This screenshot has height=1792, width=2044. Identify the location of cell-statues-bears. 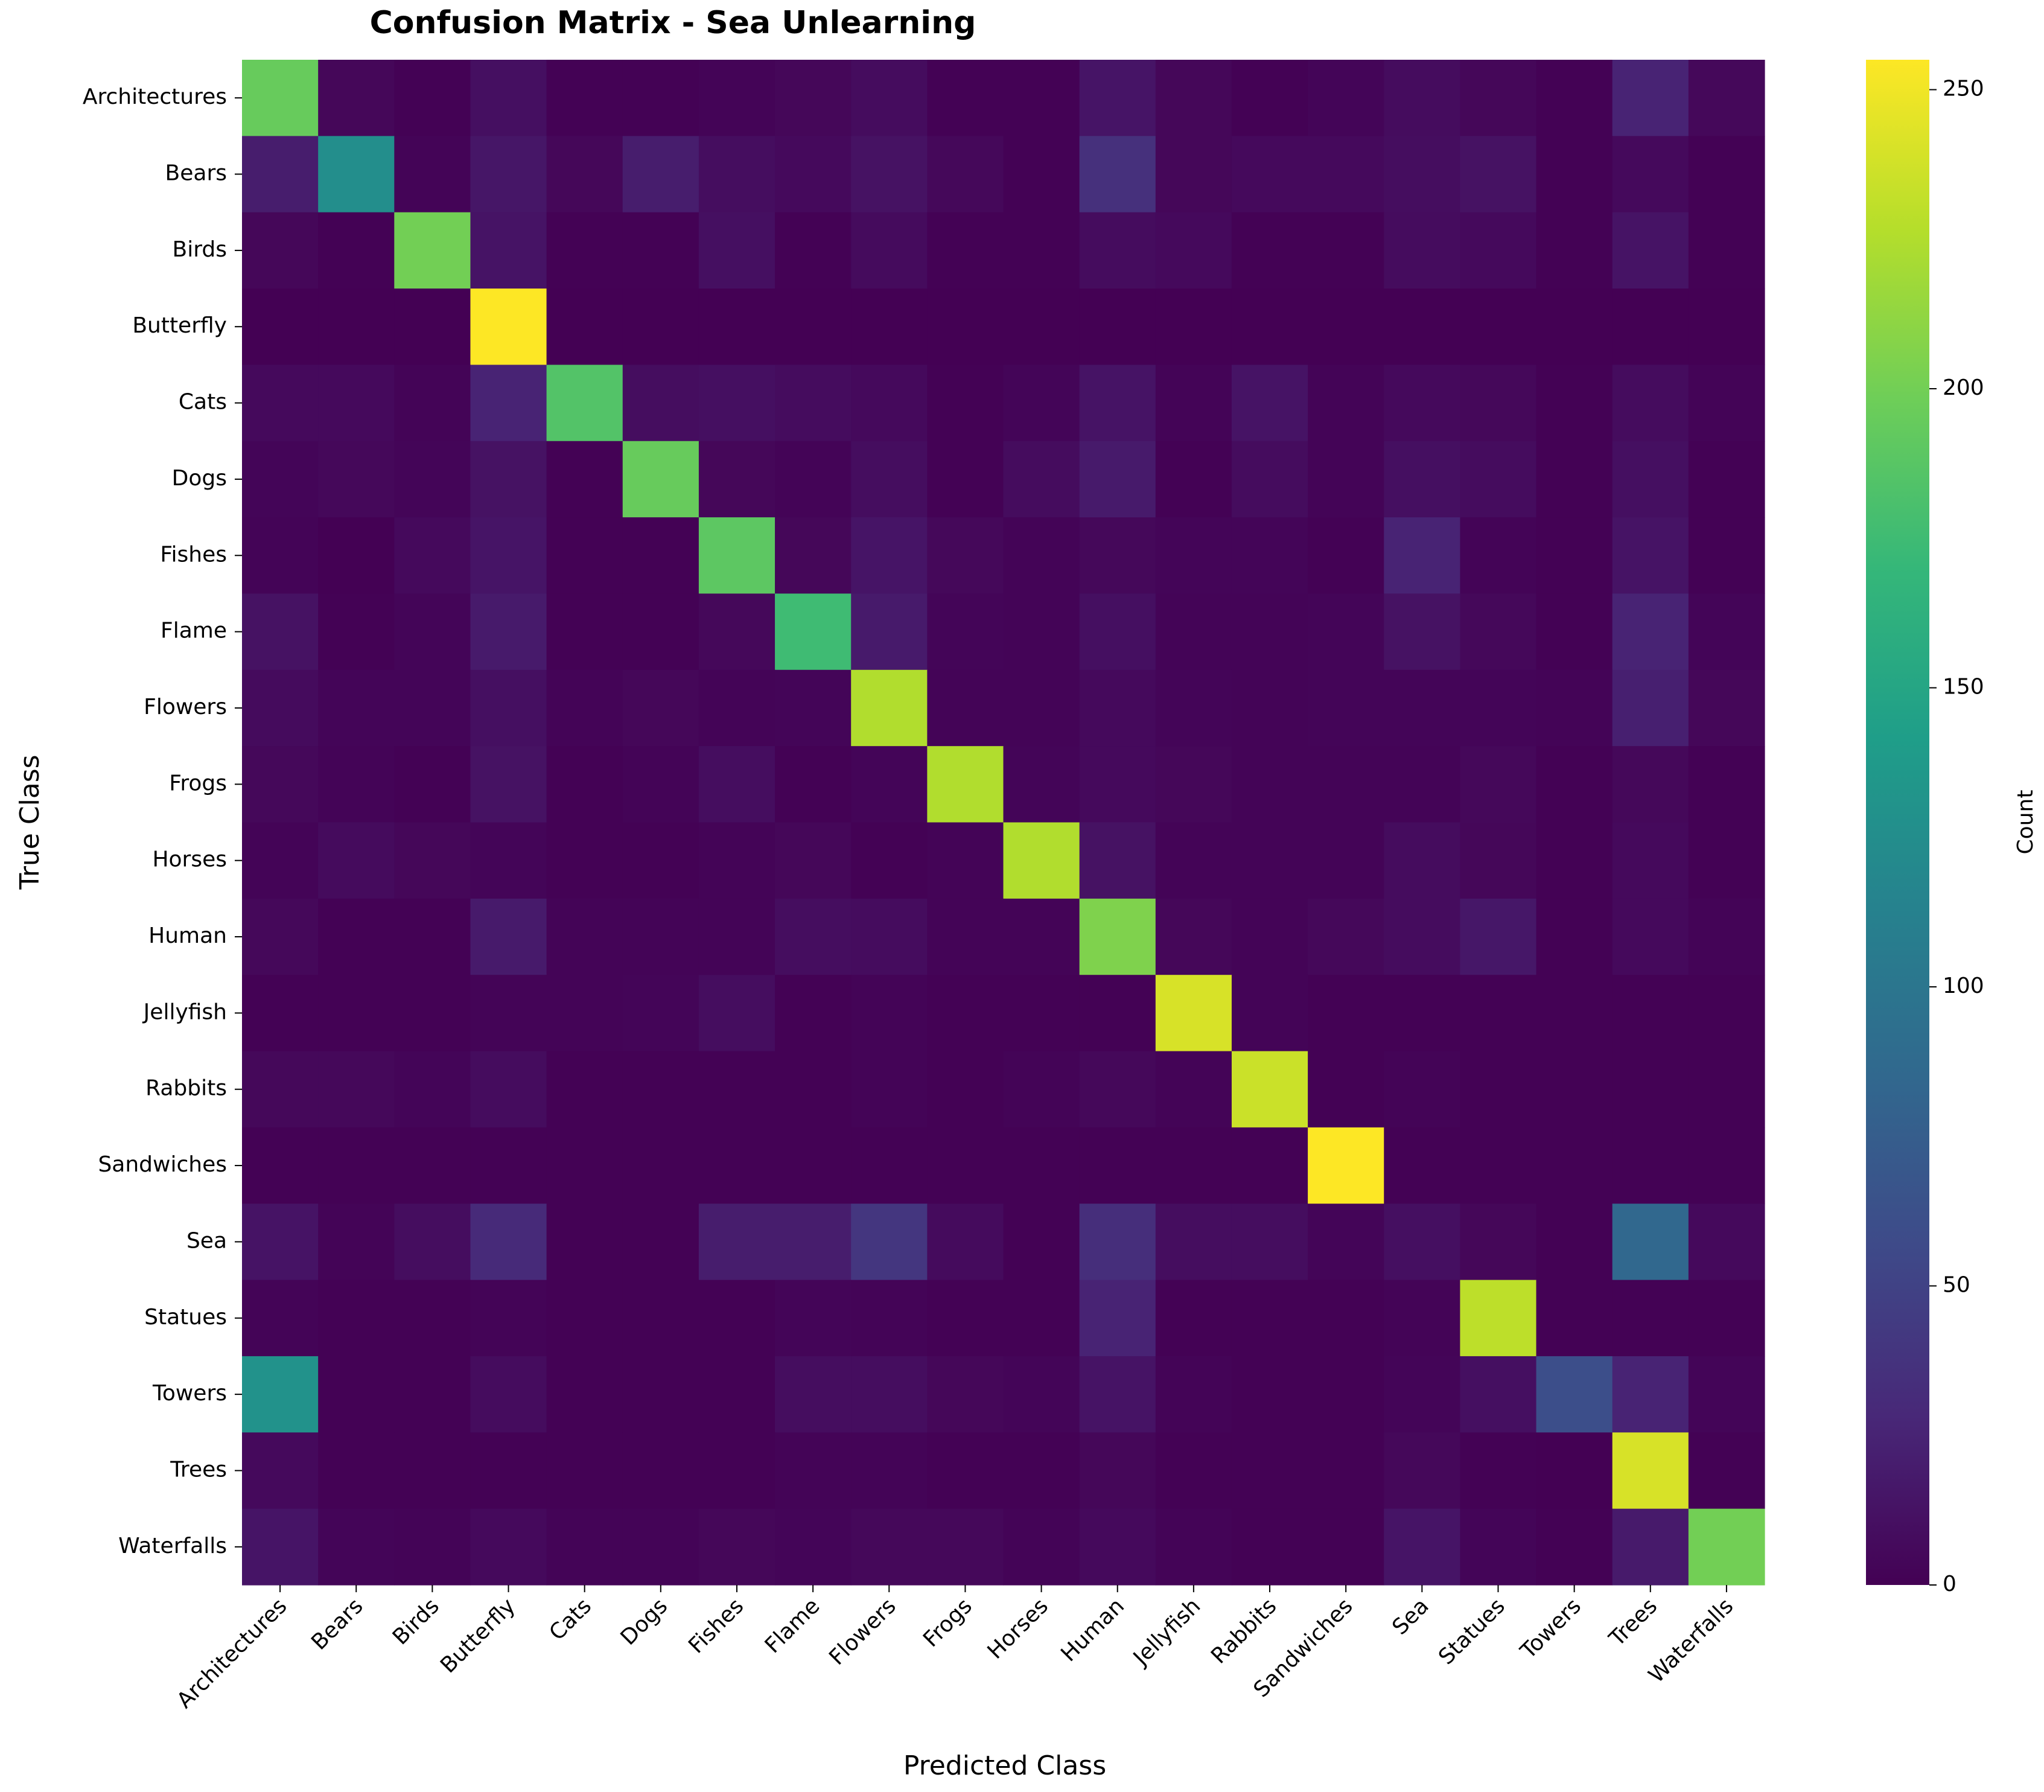
(356, 1318).